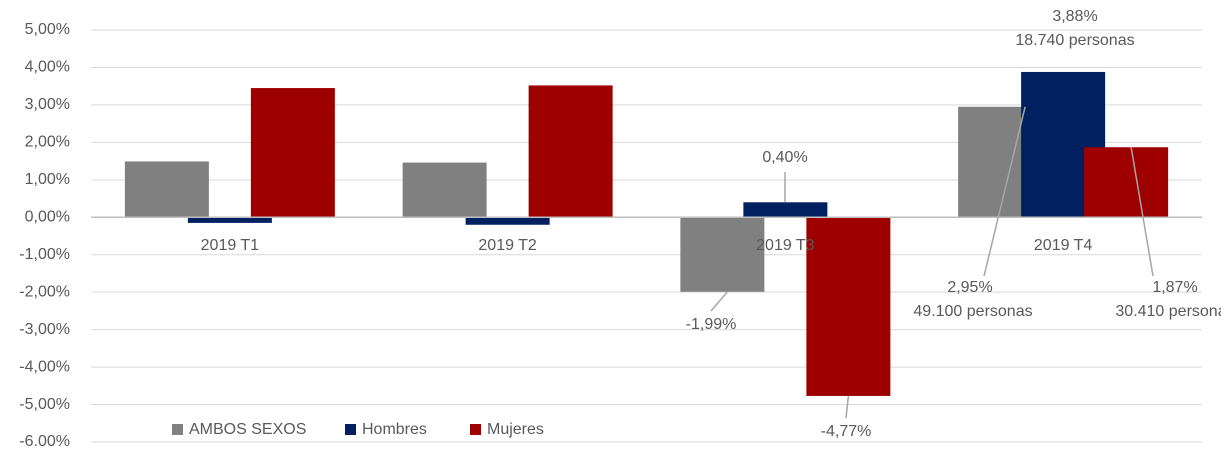  What do you see at coordinates (515, 429) in the screenshot?
I see `legend-label: Mujeres` at bounding box center [515, 429].